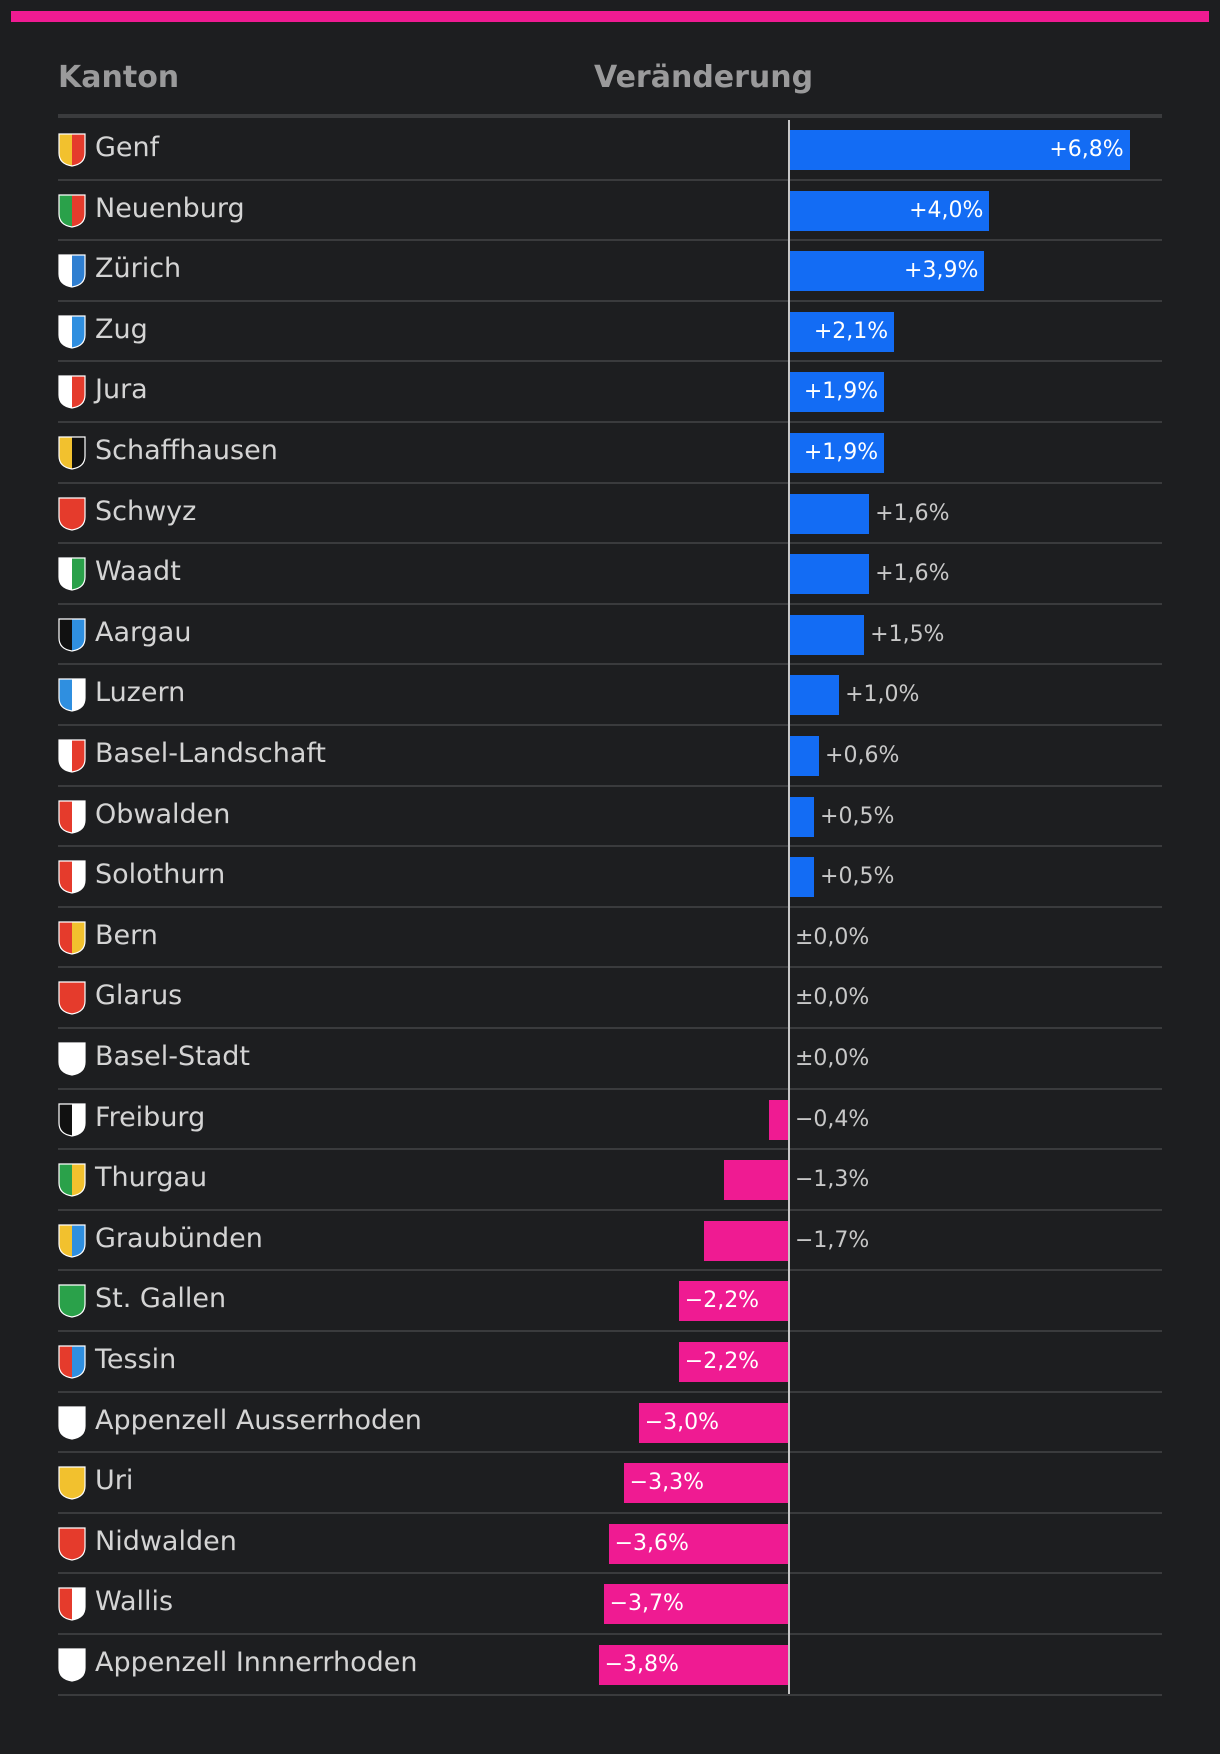 The height and width of the screenshot is (1754, 1220). Describe the element at coordinates (941, 271) in the screenshot. I see `bar-value-label: +3,9%` at that location.